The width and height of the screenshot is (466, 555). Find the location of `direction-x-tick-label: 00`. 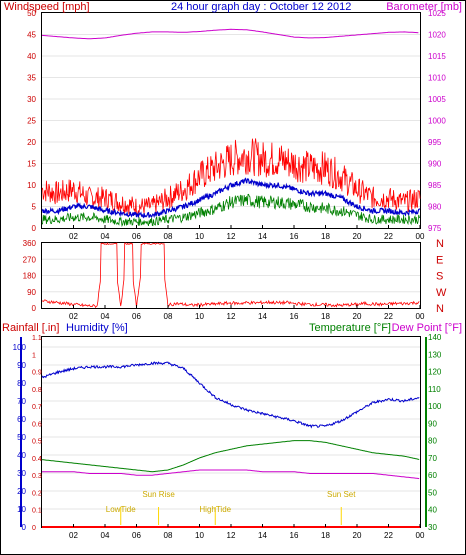

direction-x-tick-label: 00 is located at coordinates (420, 316).